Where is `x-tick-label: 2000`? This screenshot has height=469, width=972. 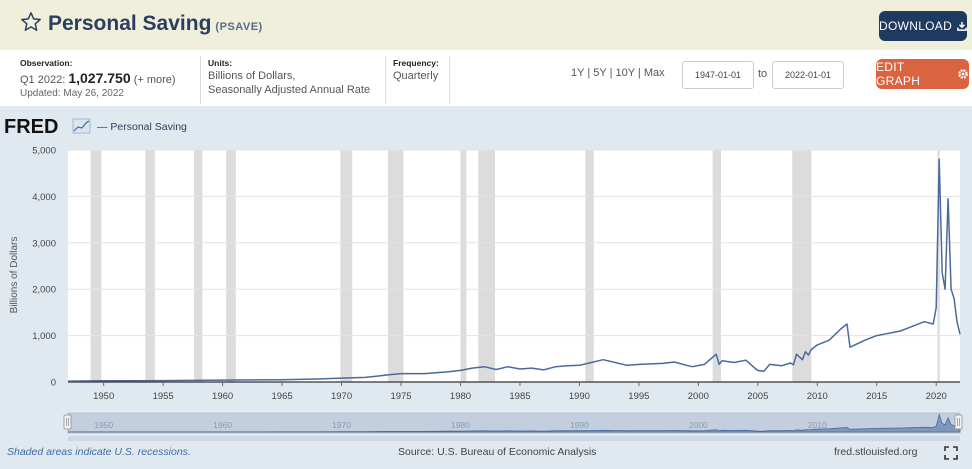
x-tick-label: 2000 is located at coordinates (698, 396).